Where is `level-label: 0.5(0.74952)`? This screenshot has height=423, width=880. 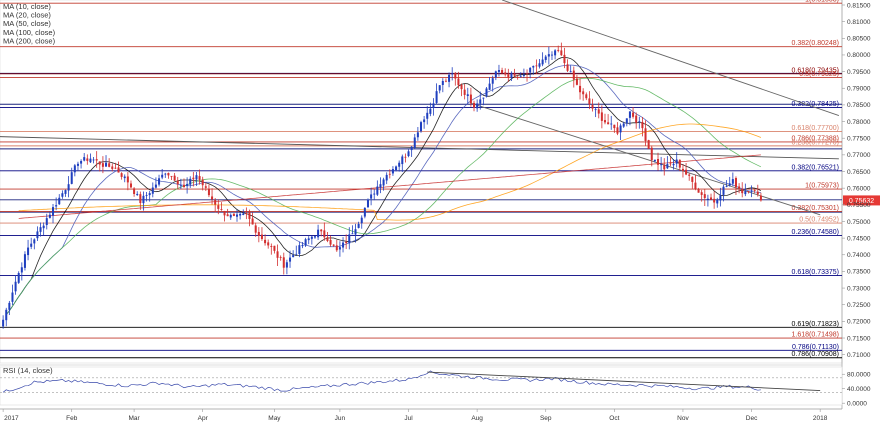 level-label: 0.5(0.74952) is located at coordinates (819, 220).